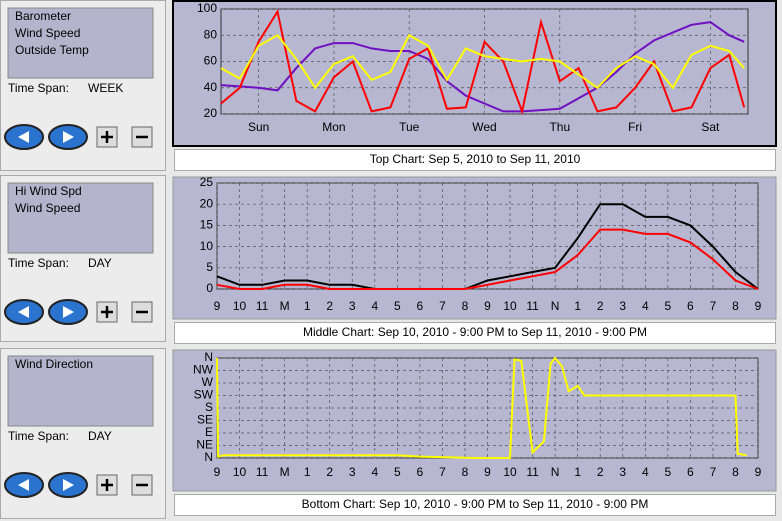  What do you see at coordinates (43, 16) in the screenshot?
I see `series-list-item: Barometer` at bounding box center [43, 16].